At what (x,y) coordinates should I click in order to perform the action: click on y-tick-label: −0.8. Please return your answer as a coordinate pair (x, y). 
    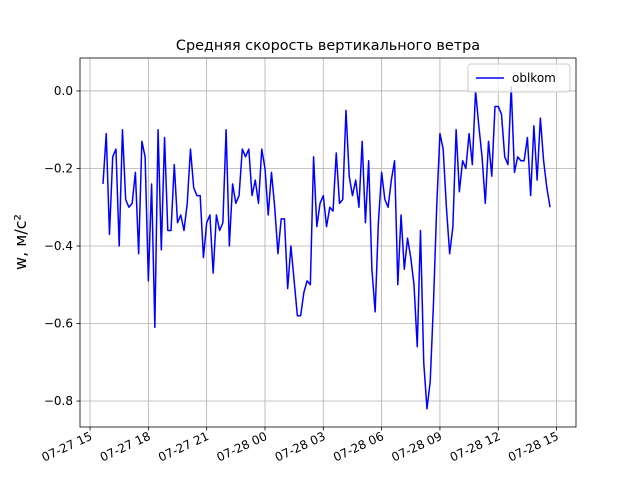
    Looking at the image, I should click on (58, 401).